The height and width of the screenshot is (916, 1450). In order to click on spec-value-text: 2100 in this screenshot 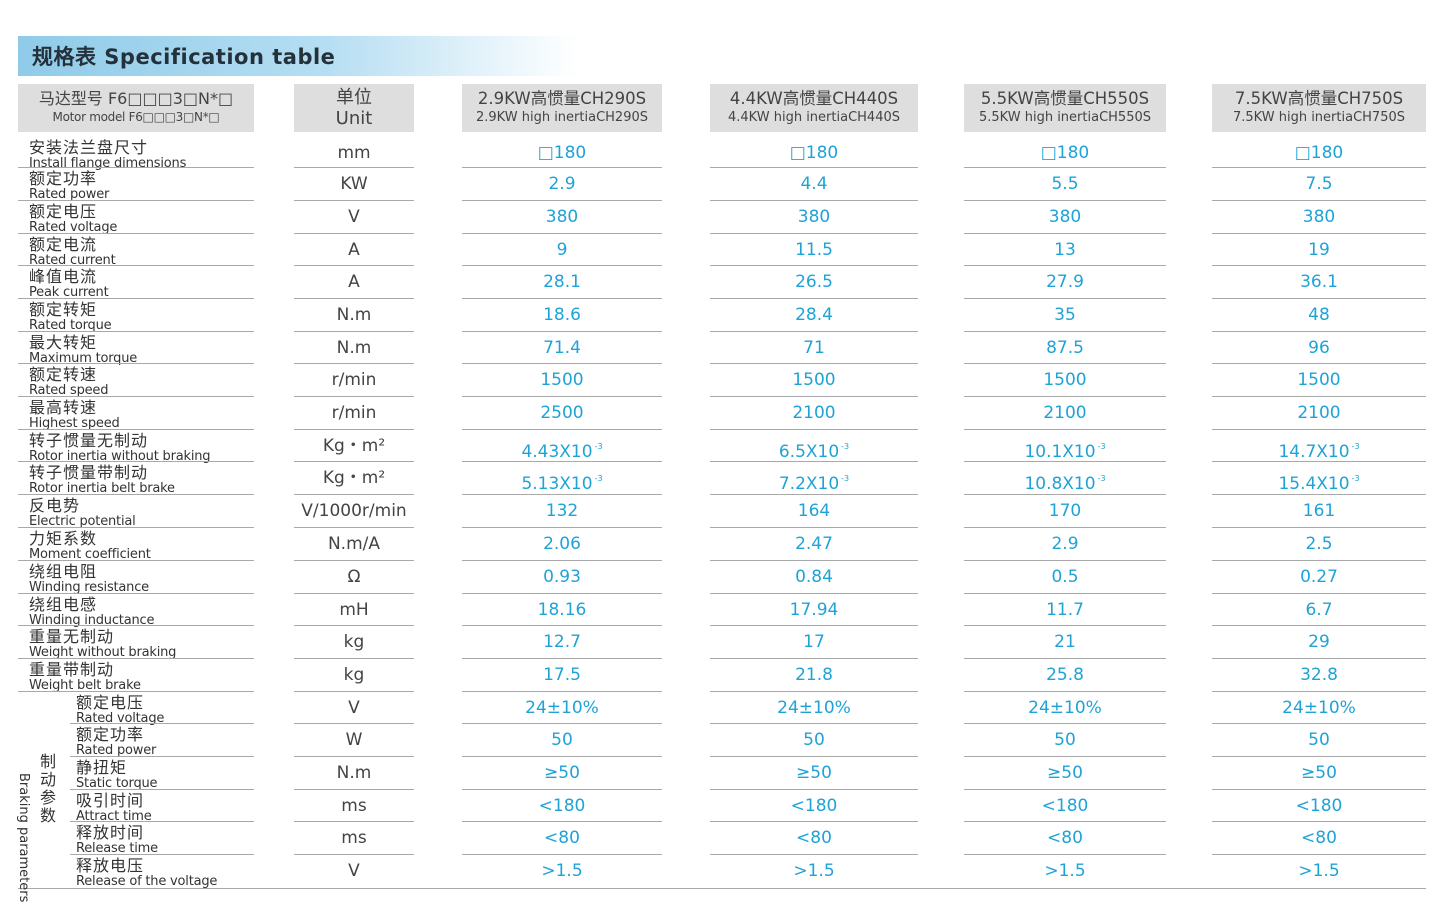, I will do `click(814, 413)`.